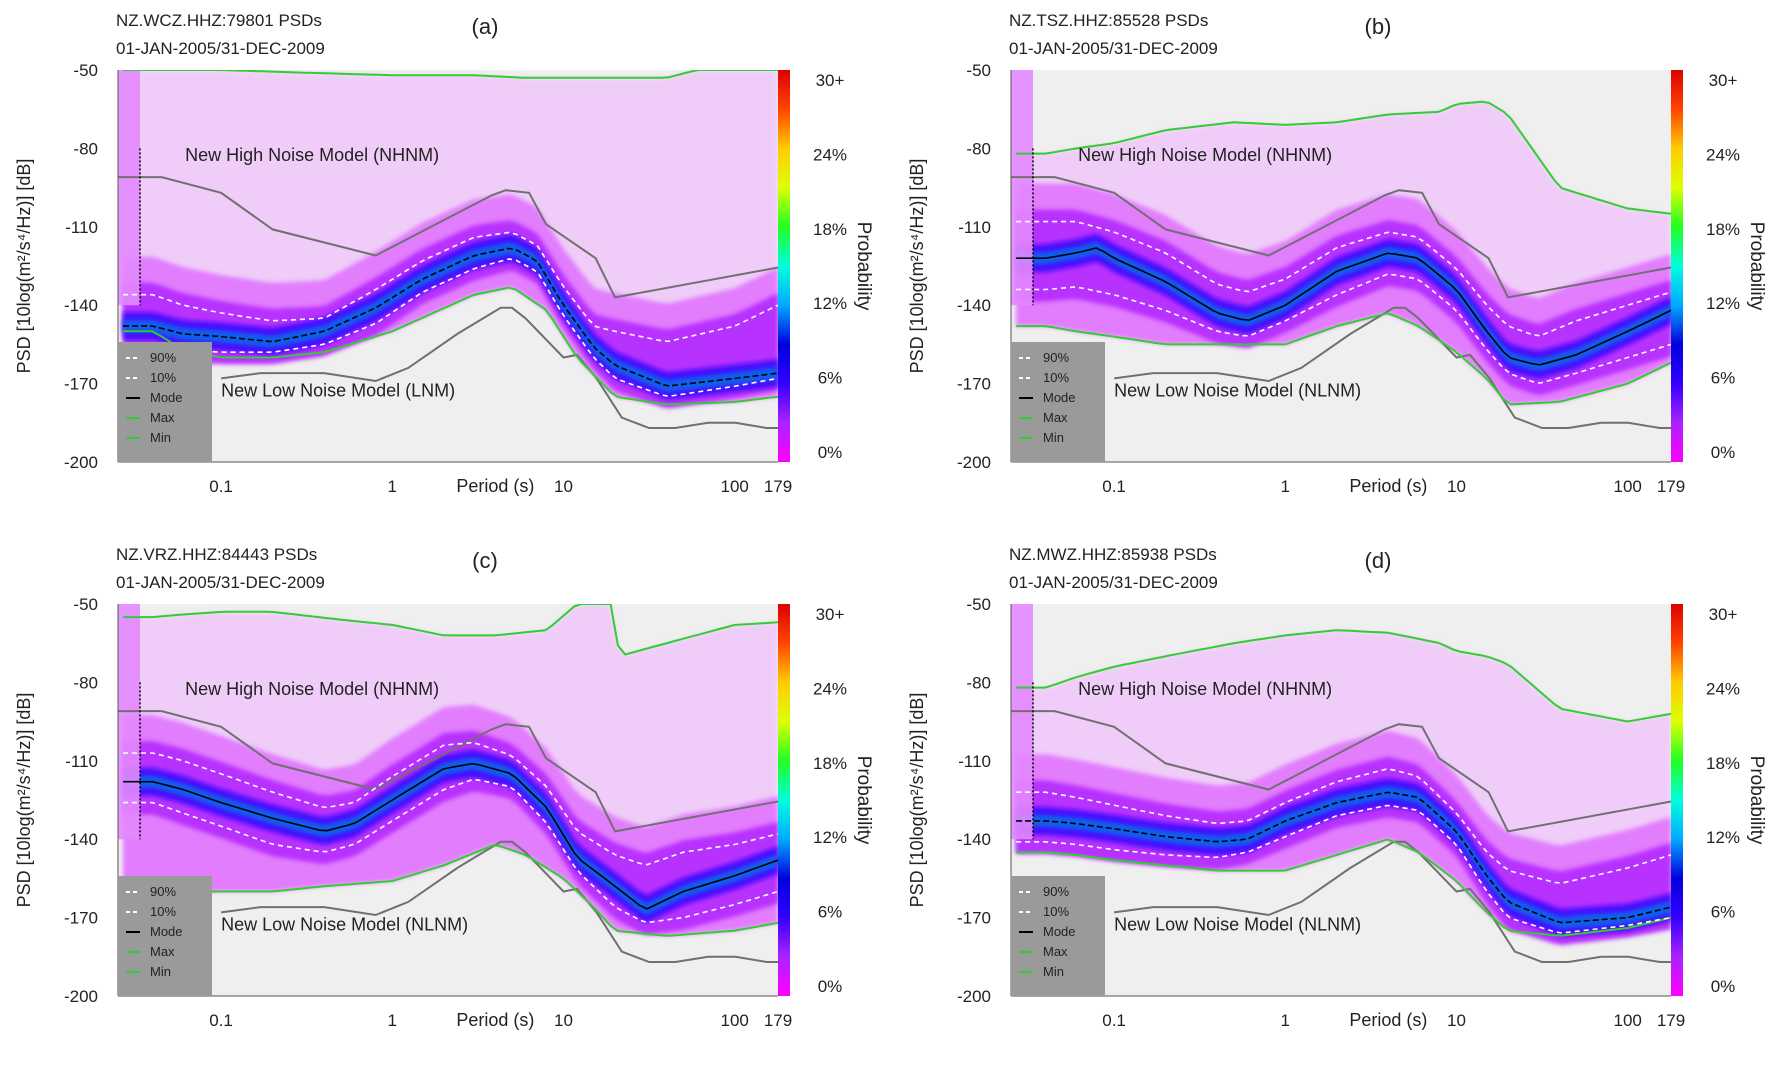  Describe the element at coordinates (974, 996) in the screenshot. I see `y-tick-label: -200` at that location.